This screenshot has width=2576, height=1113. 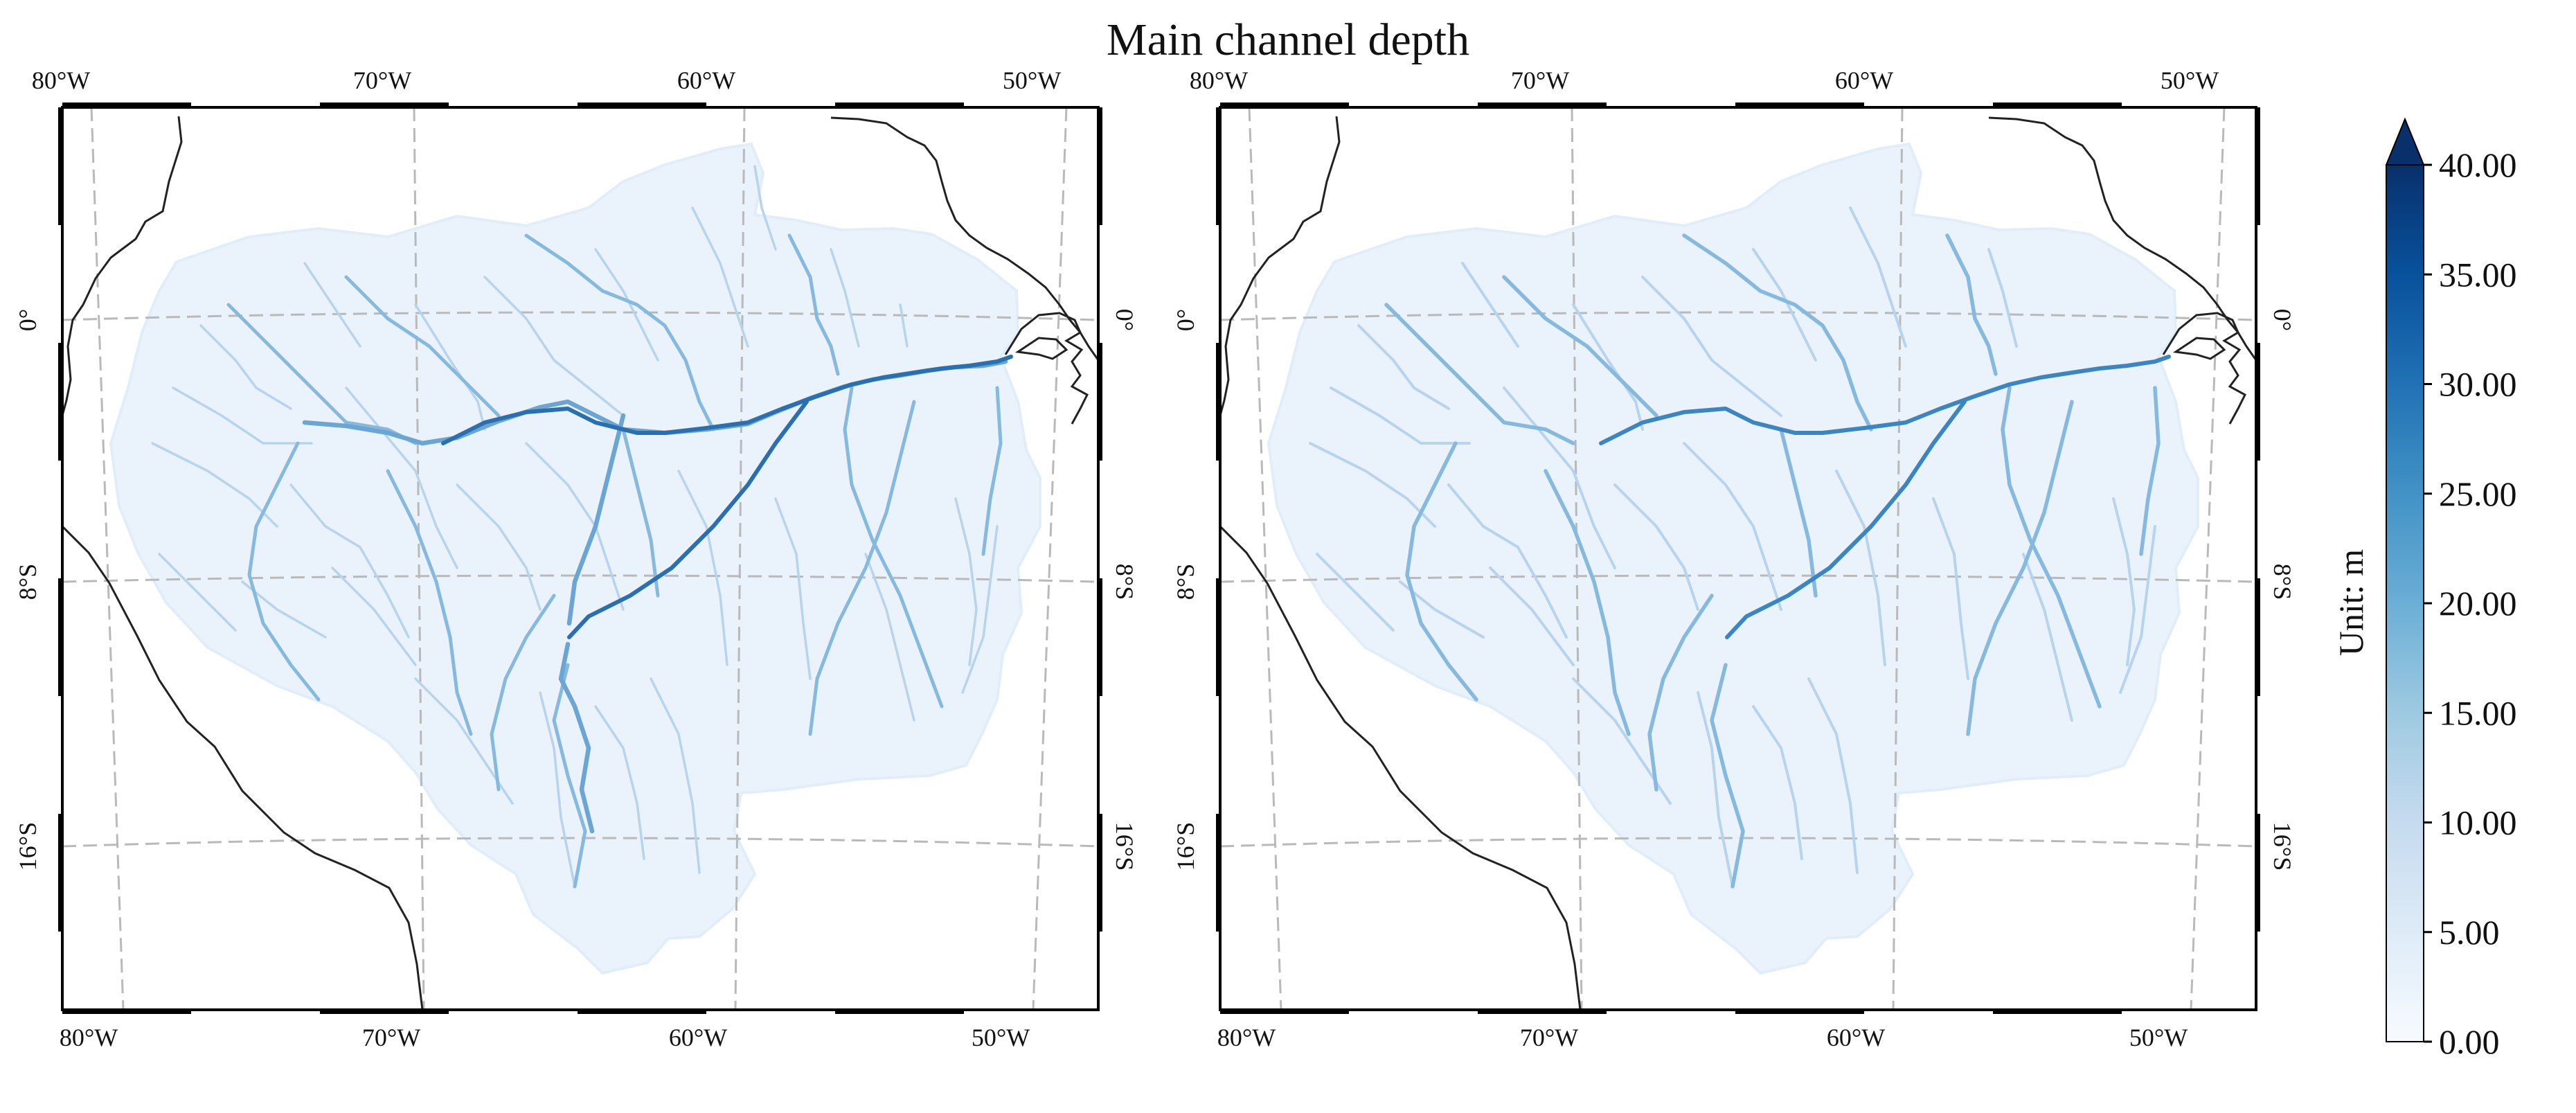 I want to click on colorbar-tick-label: 0.00, so click(x=2469, y=1041).